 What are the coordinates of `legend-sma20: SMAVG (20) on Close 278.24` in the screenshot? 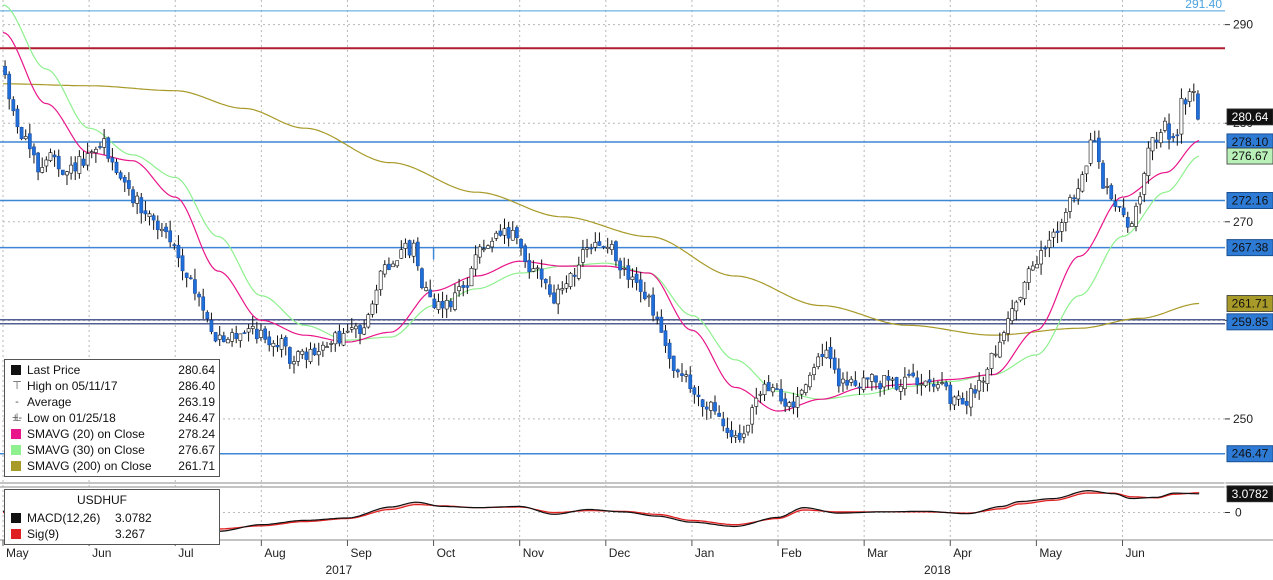 It's located at (112, 434).